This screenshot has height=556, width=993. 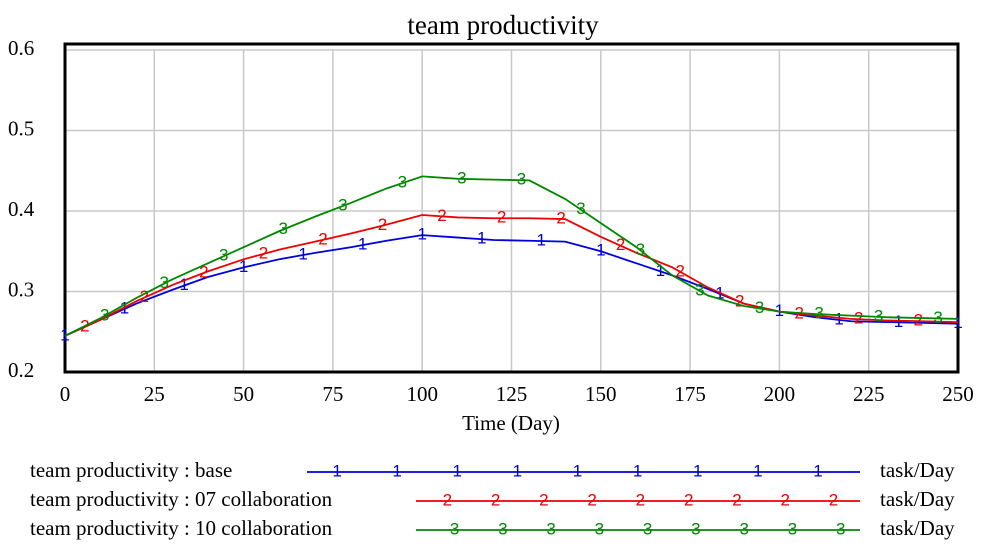 What do you see at coordinates (503, 25) in the screenshot?
I see `chart-title: team productivity` at bounding box center [503, 25].